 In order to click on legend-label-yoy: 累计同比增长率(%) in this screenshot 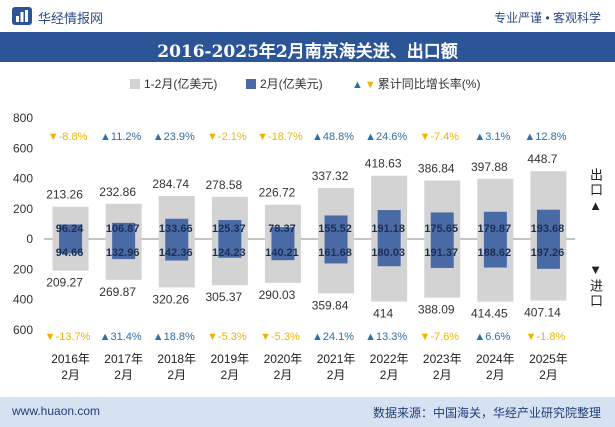, I will do `click(429, 84)`.